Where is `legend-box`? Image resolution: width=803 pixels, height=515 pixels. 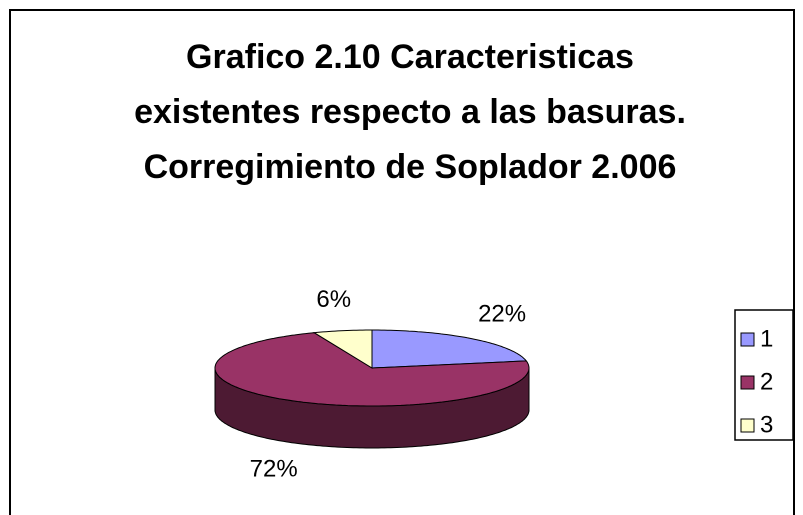 legend-box is located at coordinates (764, 375).